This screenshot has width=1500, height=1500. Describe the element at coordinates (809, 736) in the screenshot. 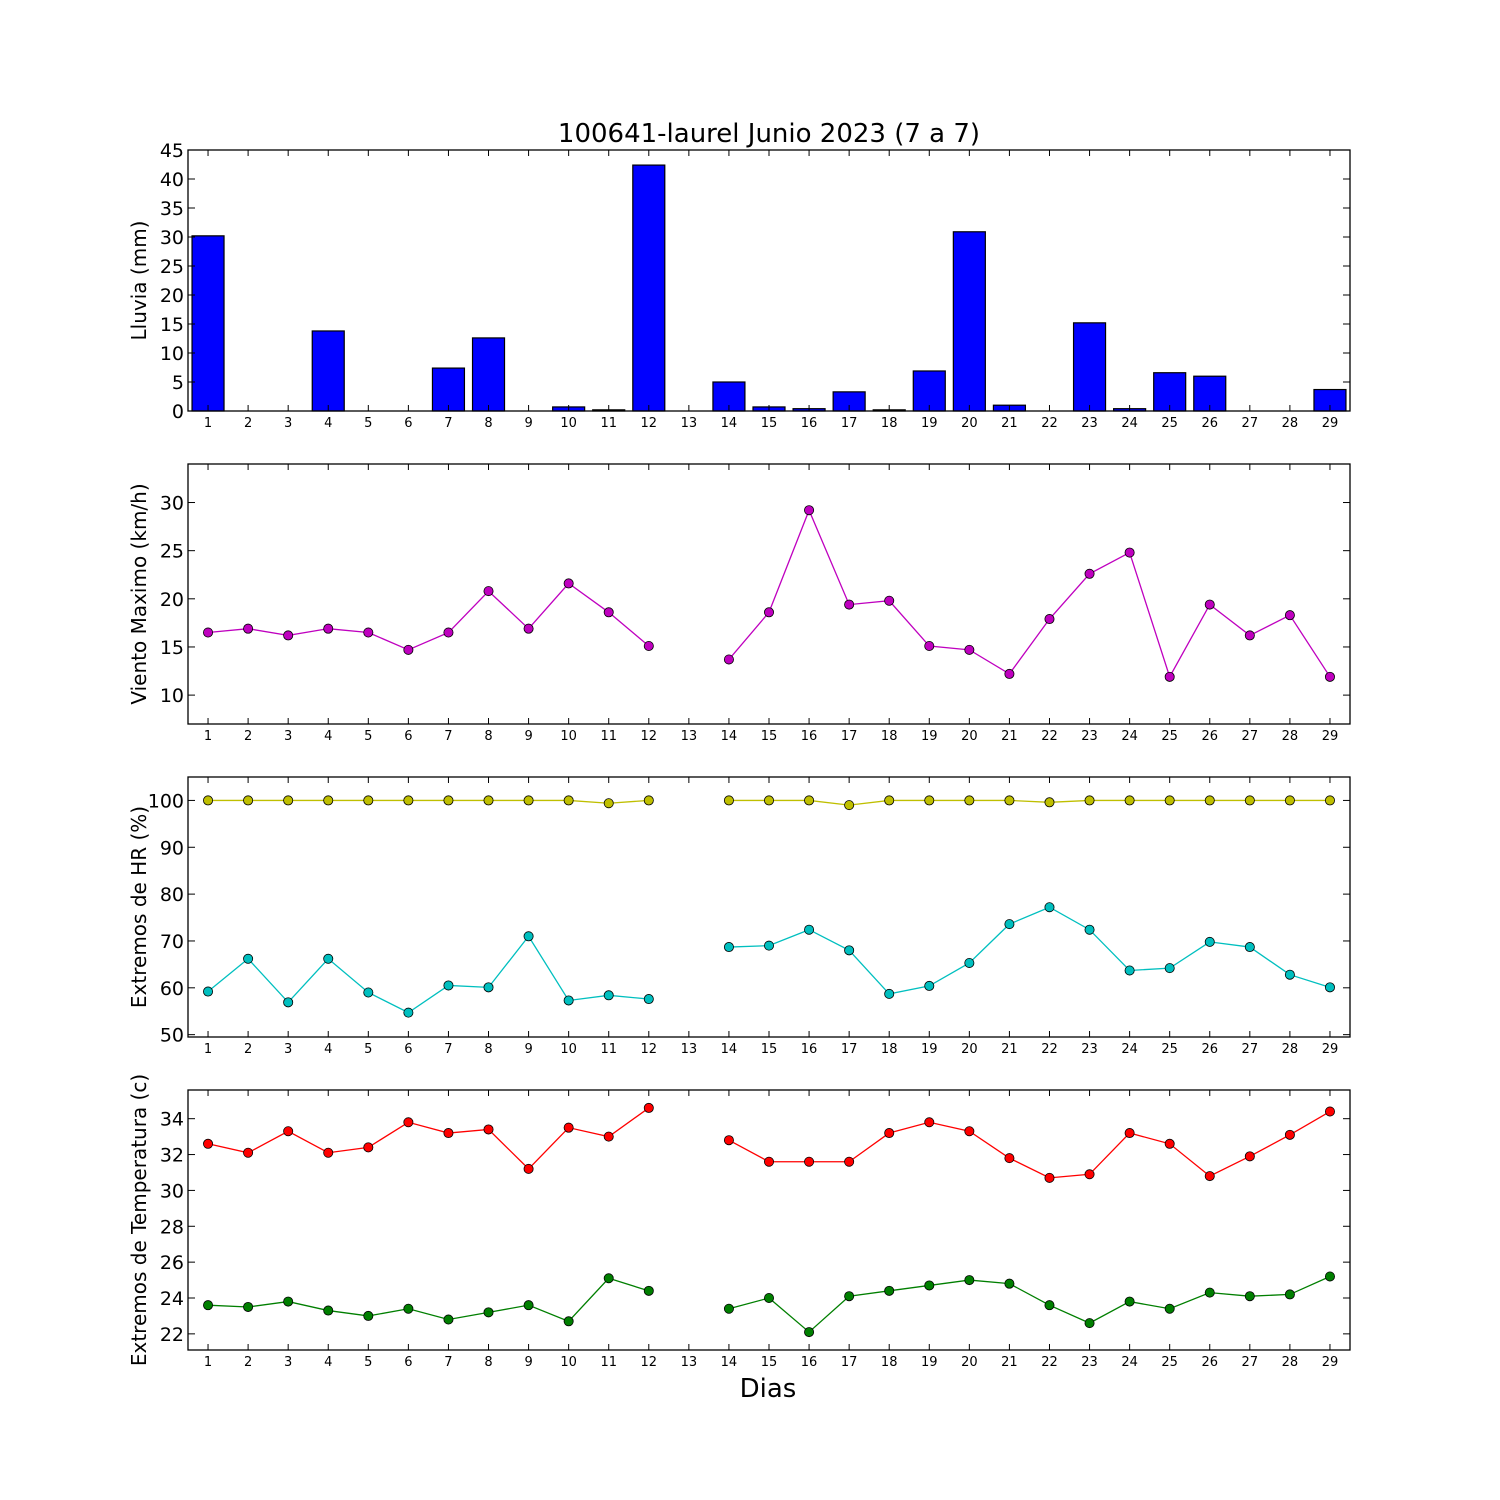

I see `x-tick-label: 16` at that location.